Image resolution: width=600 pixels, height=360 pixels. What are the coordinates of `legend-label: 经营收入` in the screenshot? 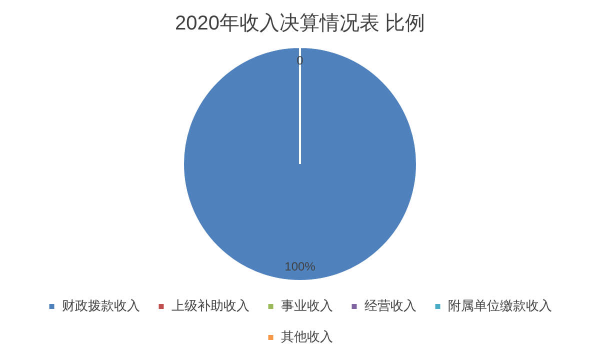 It's located at (390, 306).